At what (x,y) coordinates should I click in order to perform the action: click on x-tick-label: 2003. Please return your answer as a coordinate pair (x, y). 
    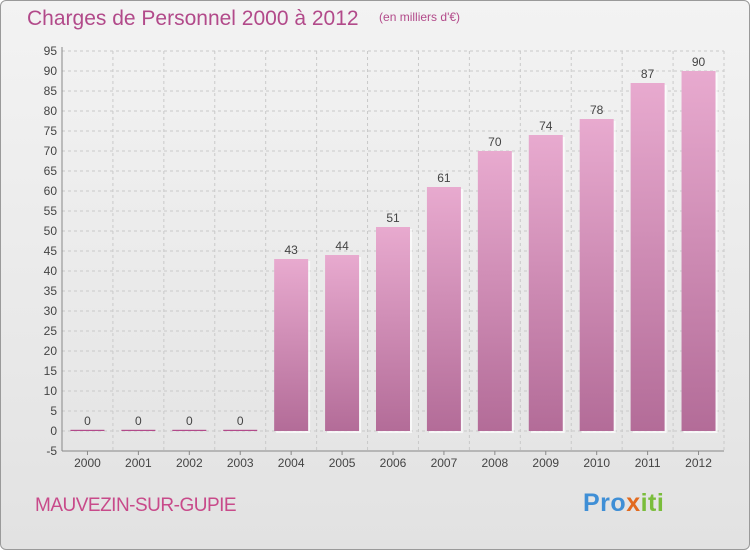
    Looking at the image, I should click on (240, 463).